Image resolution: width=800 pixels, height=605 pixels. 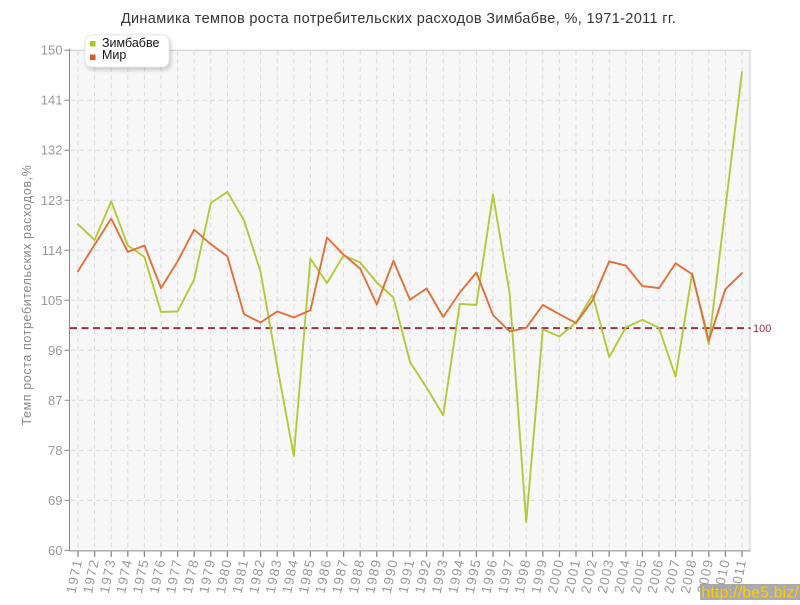 I want to click on svg-text: 100, so click(x=762, y=329).